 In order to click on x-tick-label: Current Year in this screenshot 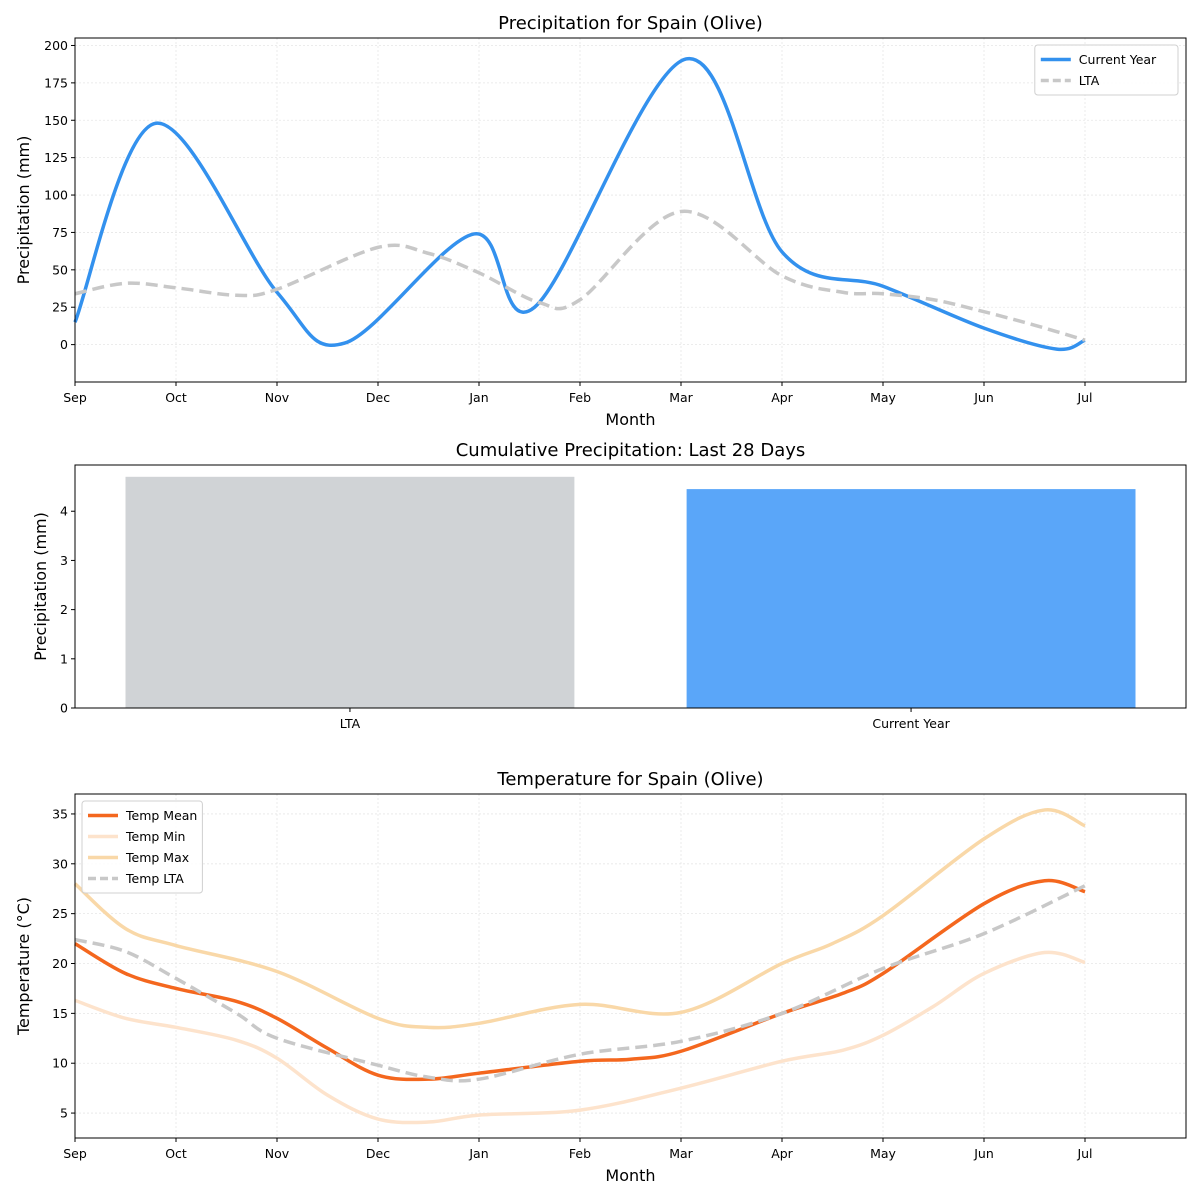, I will do `click(911, 723)`.